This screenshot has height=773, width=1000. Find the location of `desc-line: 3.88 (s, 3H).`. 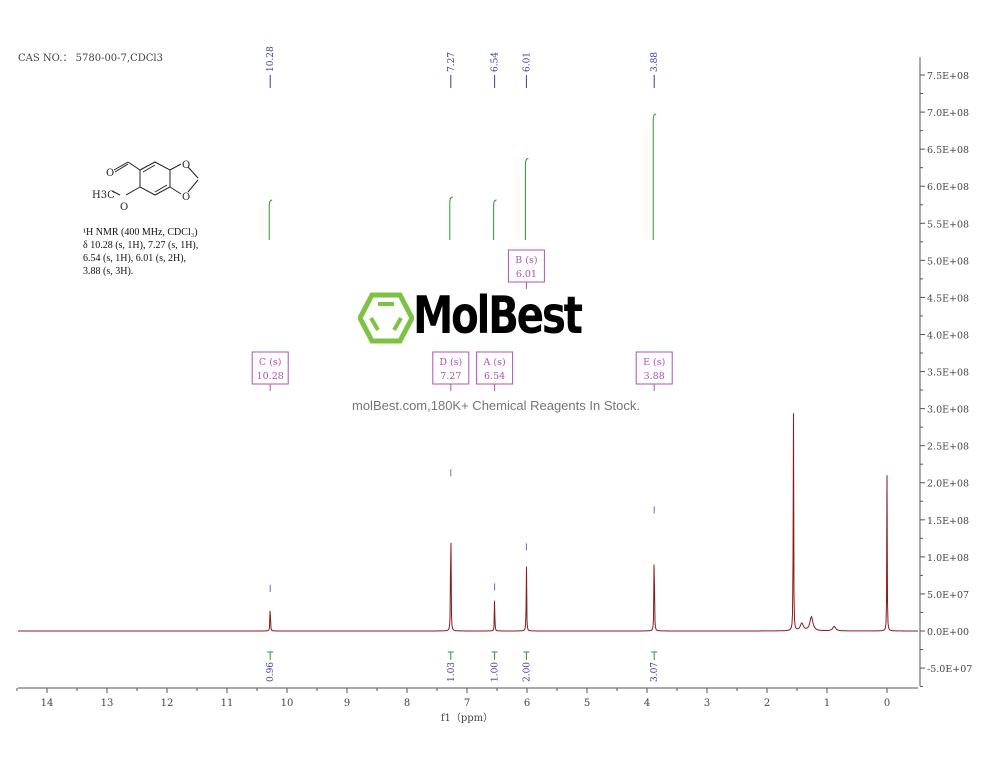

desc-line: 3.88 (s, 3H). is located at coordinates (108, 271).